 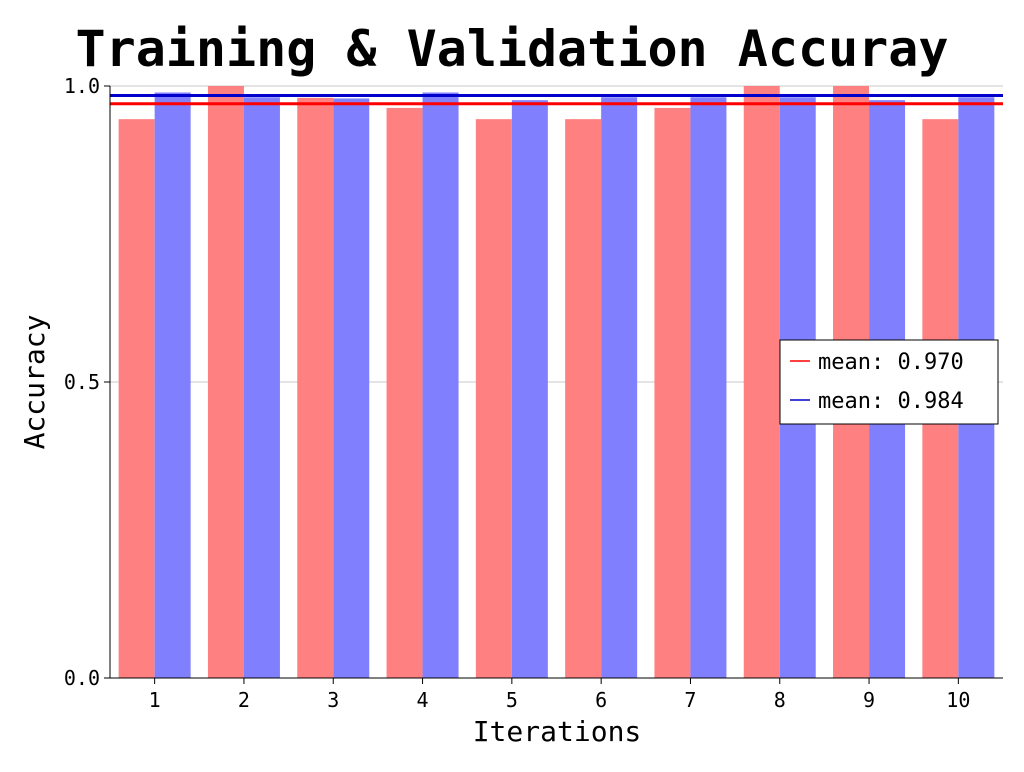 I want to click on y-tick-label: 1.0, so click(x=82, y=86).